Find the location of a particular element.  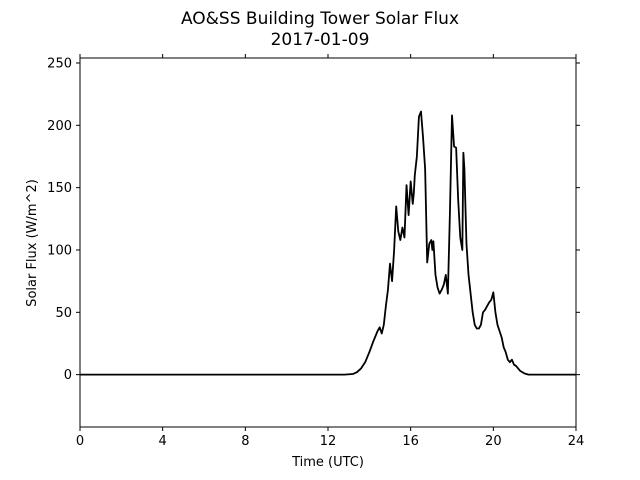

y-tick-label: 100 is located at coordinates (59, 250).